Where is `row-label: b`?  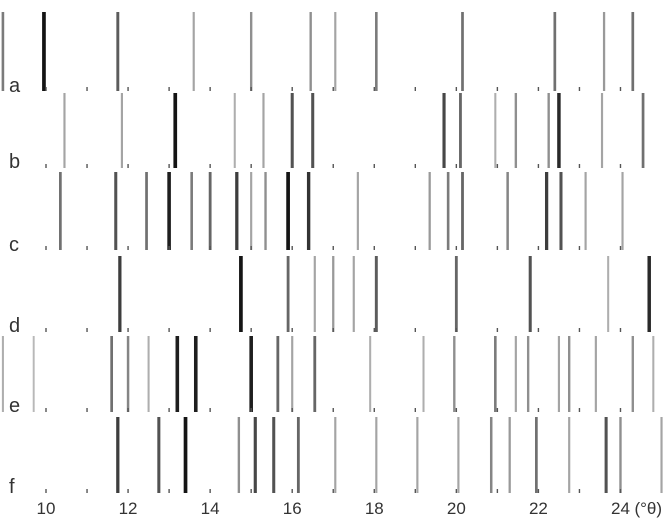
row-label: b is located at coordinates (14, 162).